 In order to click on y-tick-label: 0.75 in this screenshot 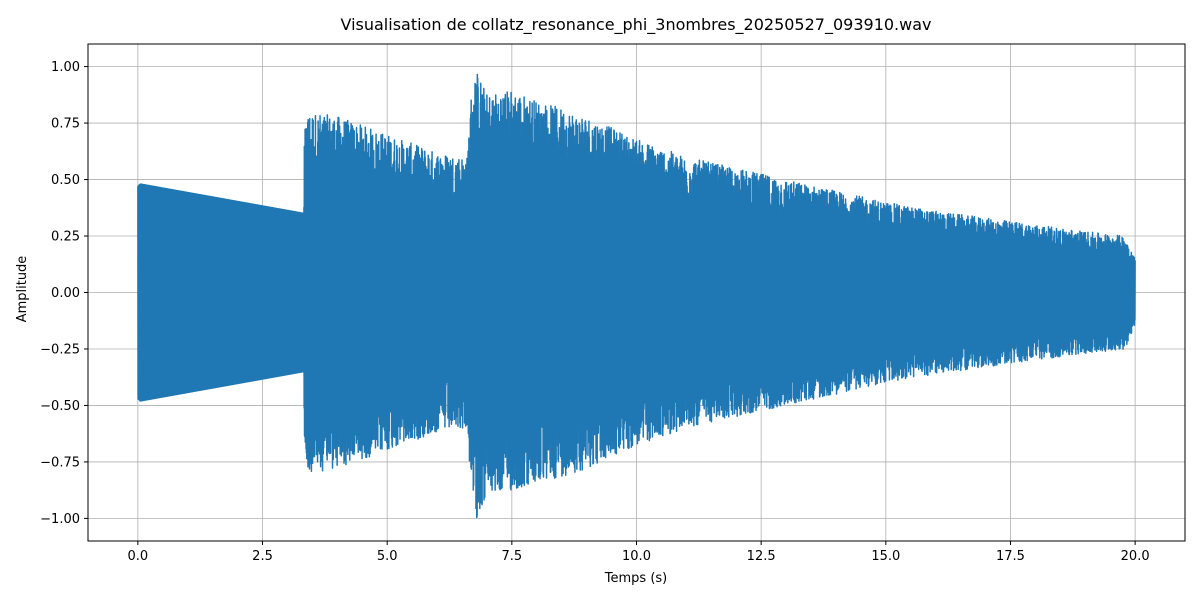, I will do `click(65, 124)`.